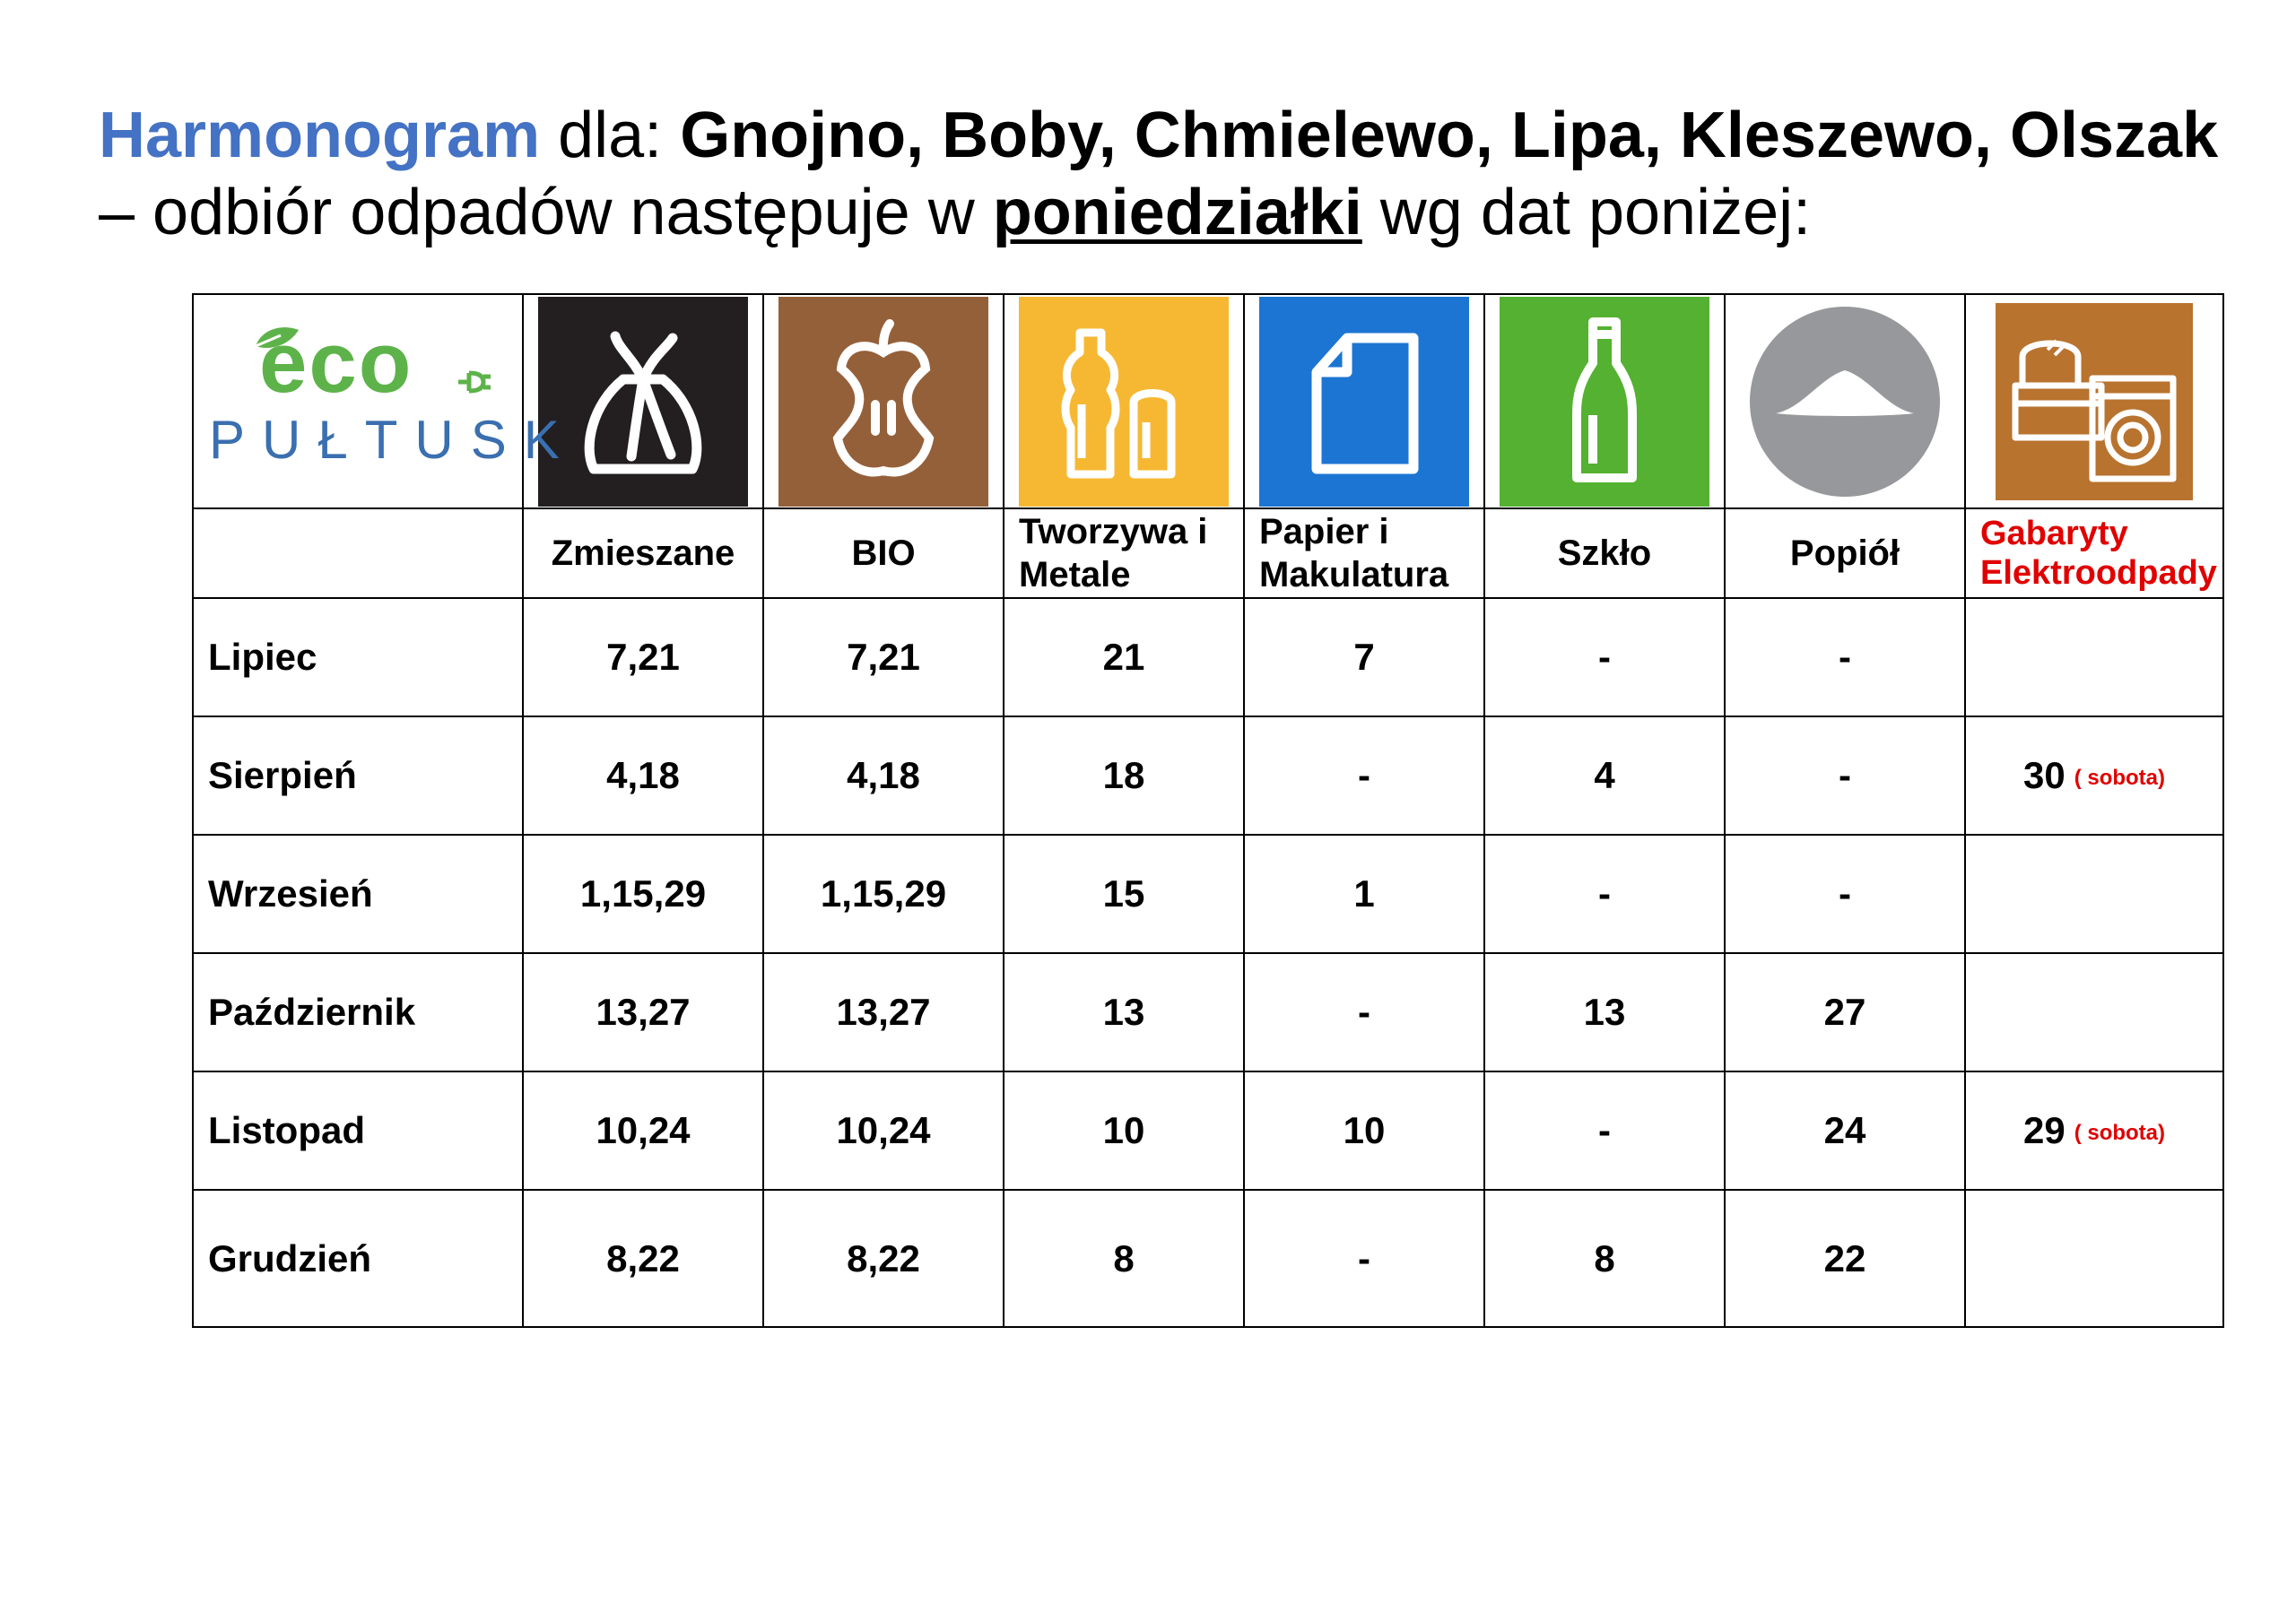 The width and height of the screenshot is (2296, 1622). I want to click on leaf-icon, so click(277, 337).